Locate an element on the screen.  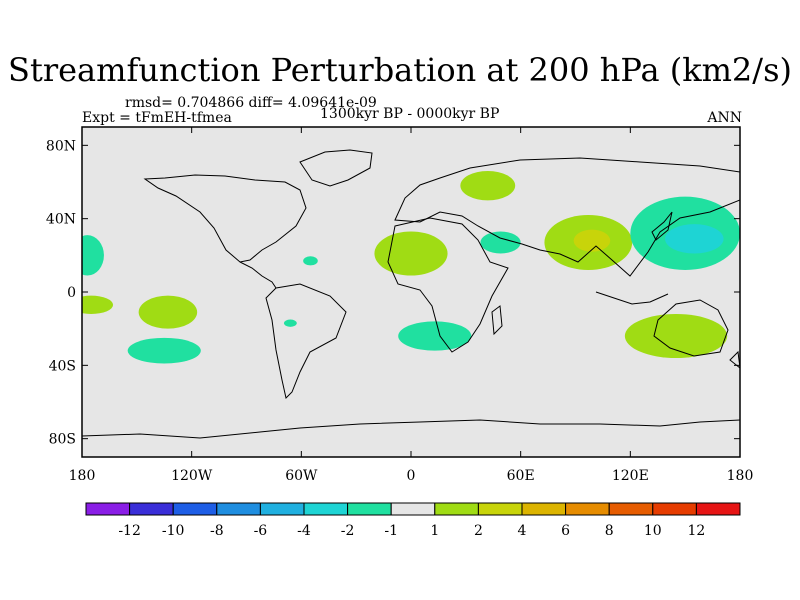
season-label: ANN is located at coordinates (724, 118).